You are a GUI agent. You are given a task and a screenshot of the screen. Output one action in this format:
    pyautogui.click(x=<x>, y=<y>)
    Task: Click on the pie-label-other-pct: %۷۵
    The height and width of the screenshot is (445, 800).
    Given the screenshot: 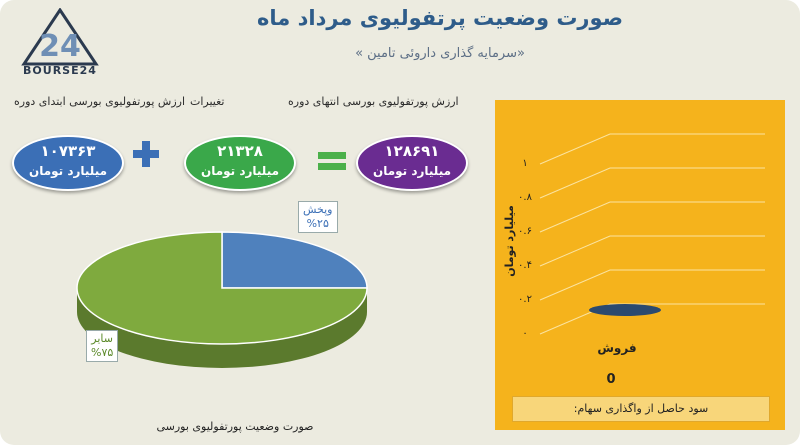 What is the action you would take?
    pyautogui.click(x=102, y=352)
    